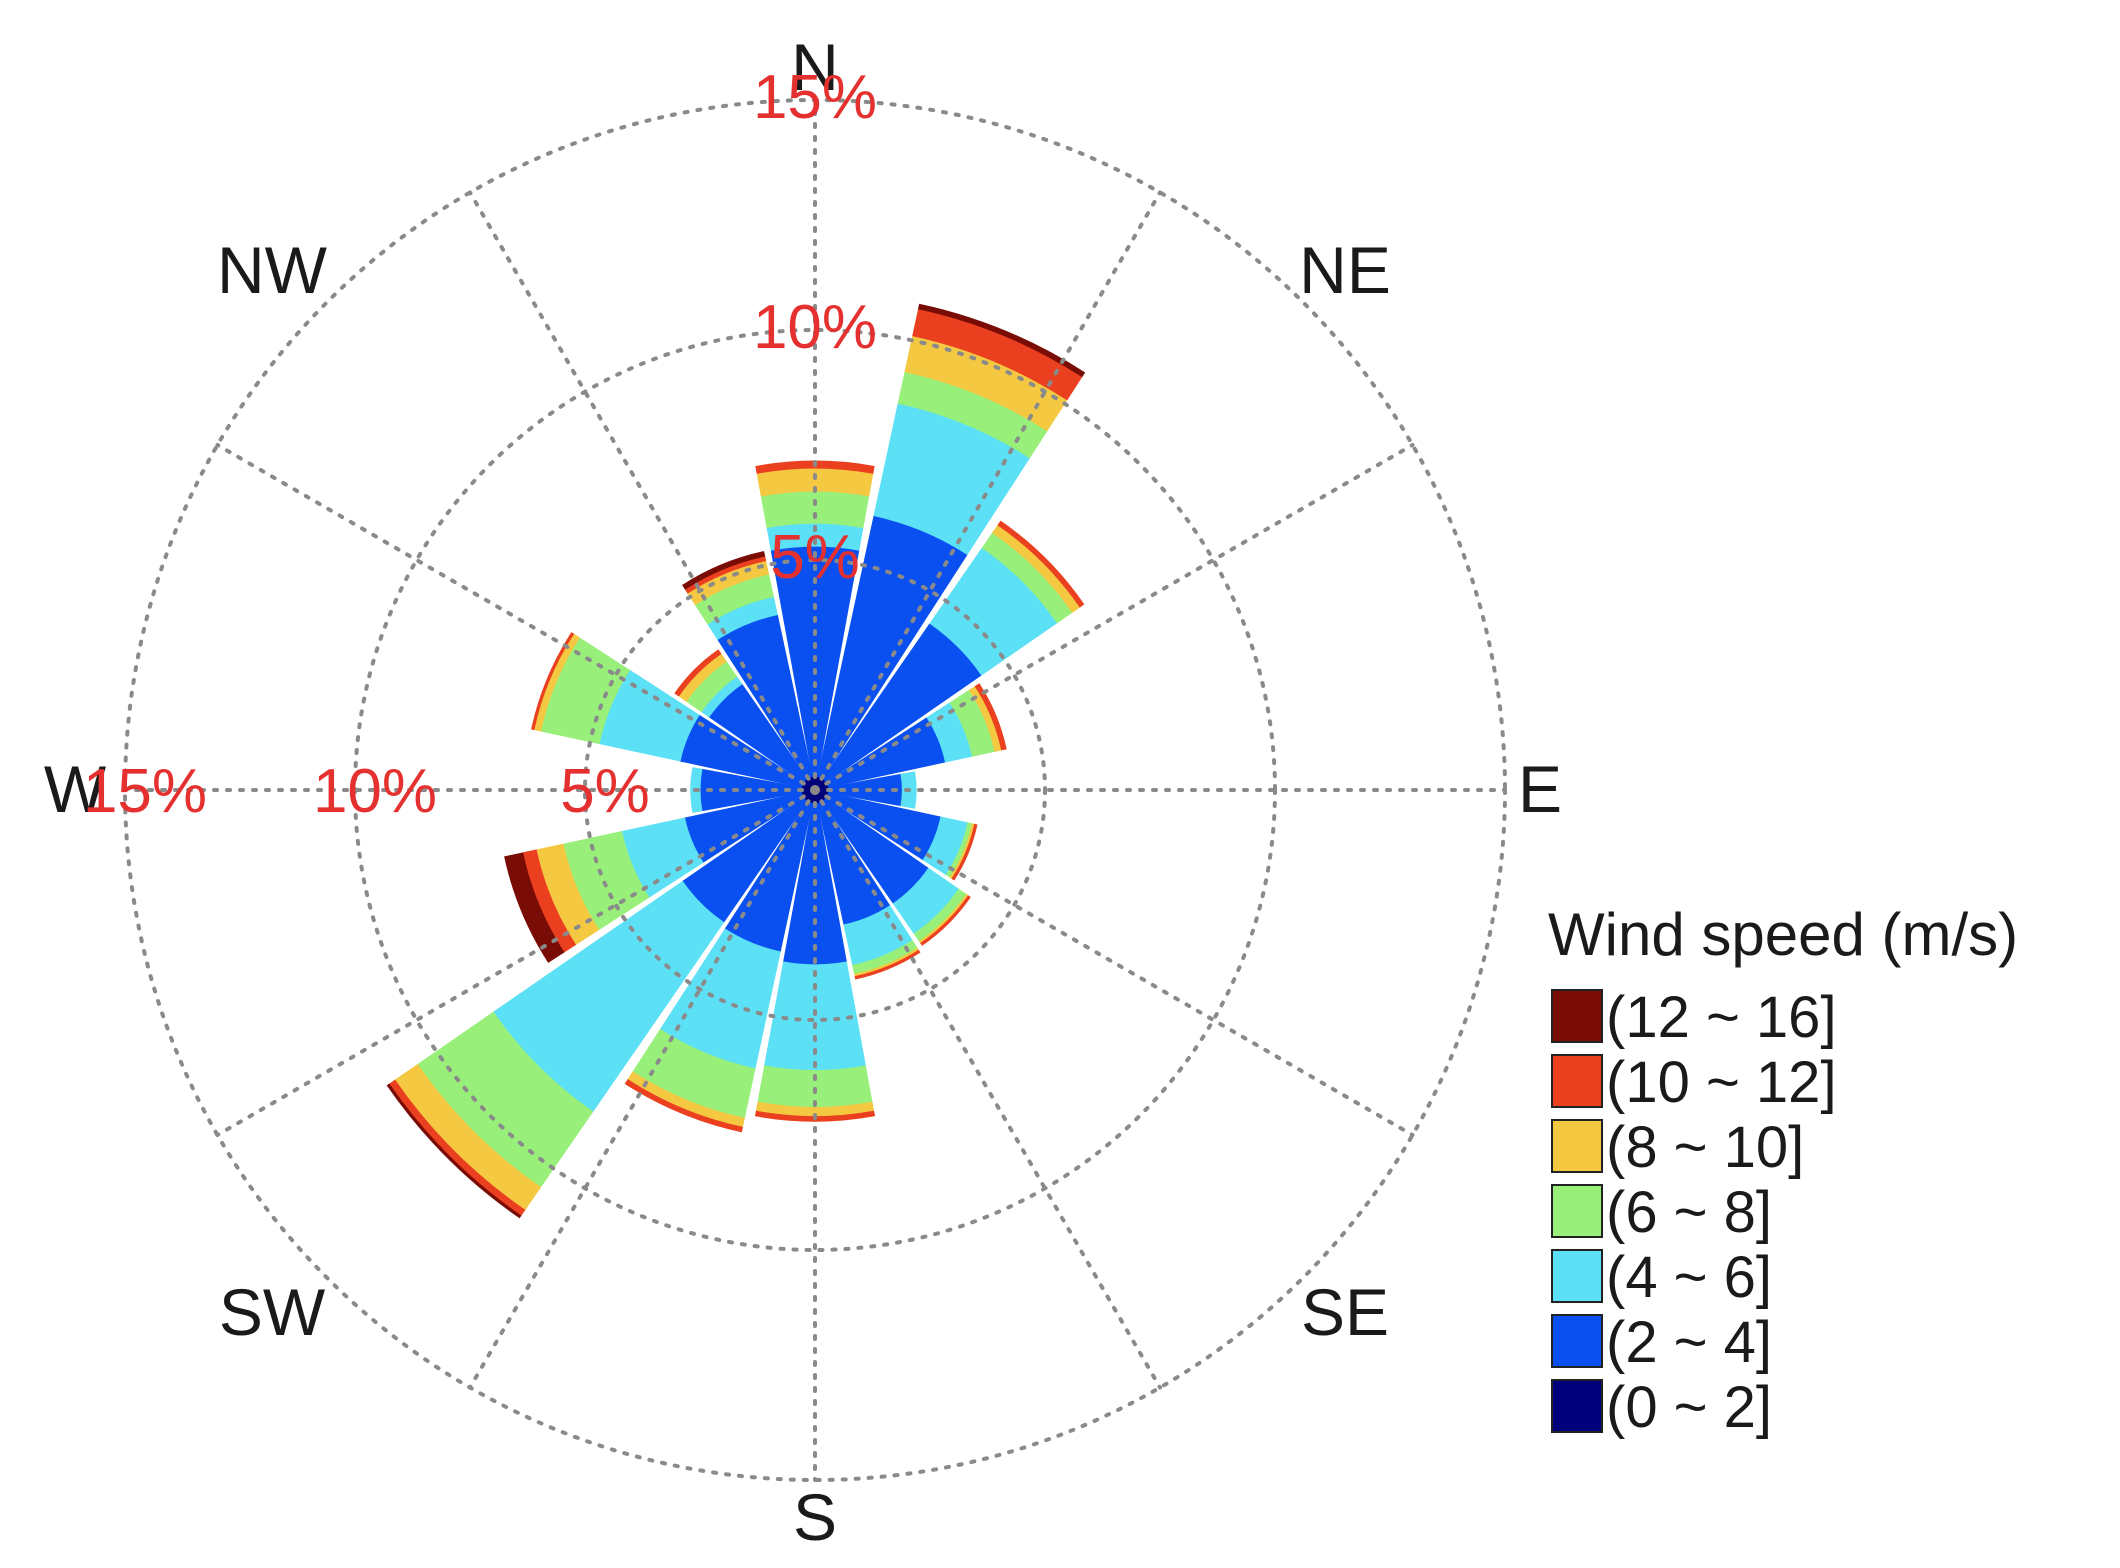 This screenshot has height=1568, width=2120. I want to click on direction-label-e: E, so click(1540, 789).